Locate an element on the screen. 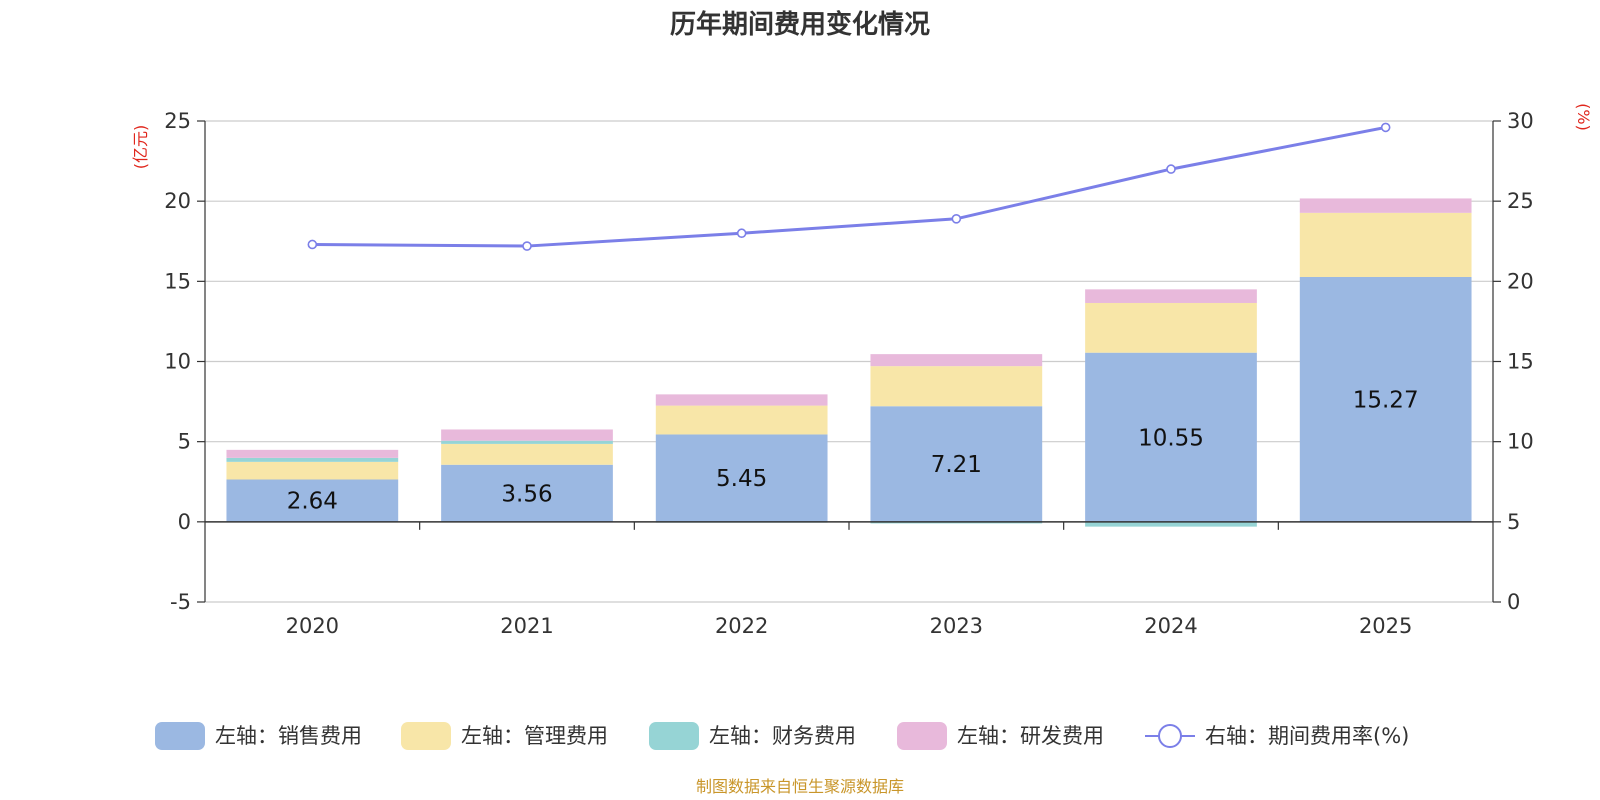 This screenshot has width=1600, height=800. legend-circle-swatch is located at coordinates (1170, 736).